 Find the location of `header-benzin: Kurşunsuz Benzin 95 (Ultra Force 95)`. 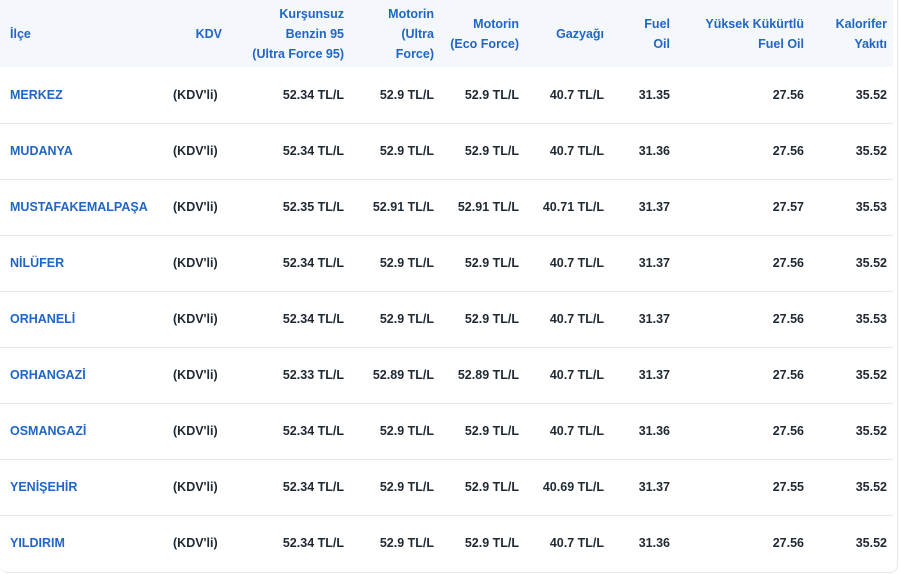

header-benzin: Kurşunsuz Benzin 95 (Ultra Force 95) is located at coordinates (289, 33).